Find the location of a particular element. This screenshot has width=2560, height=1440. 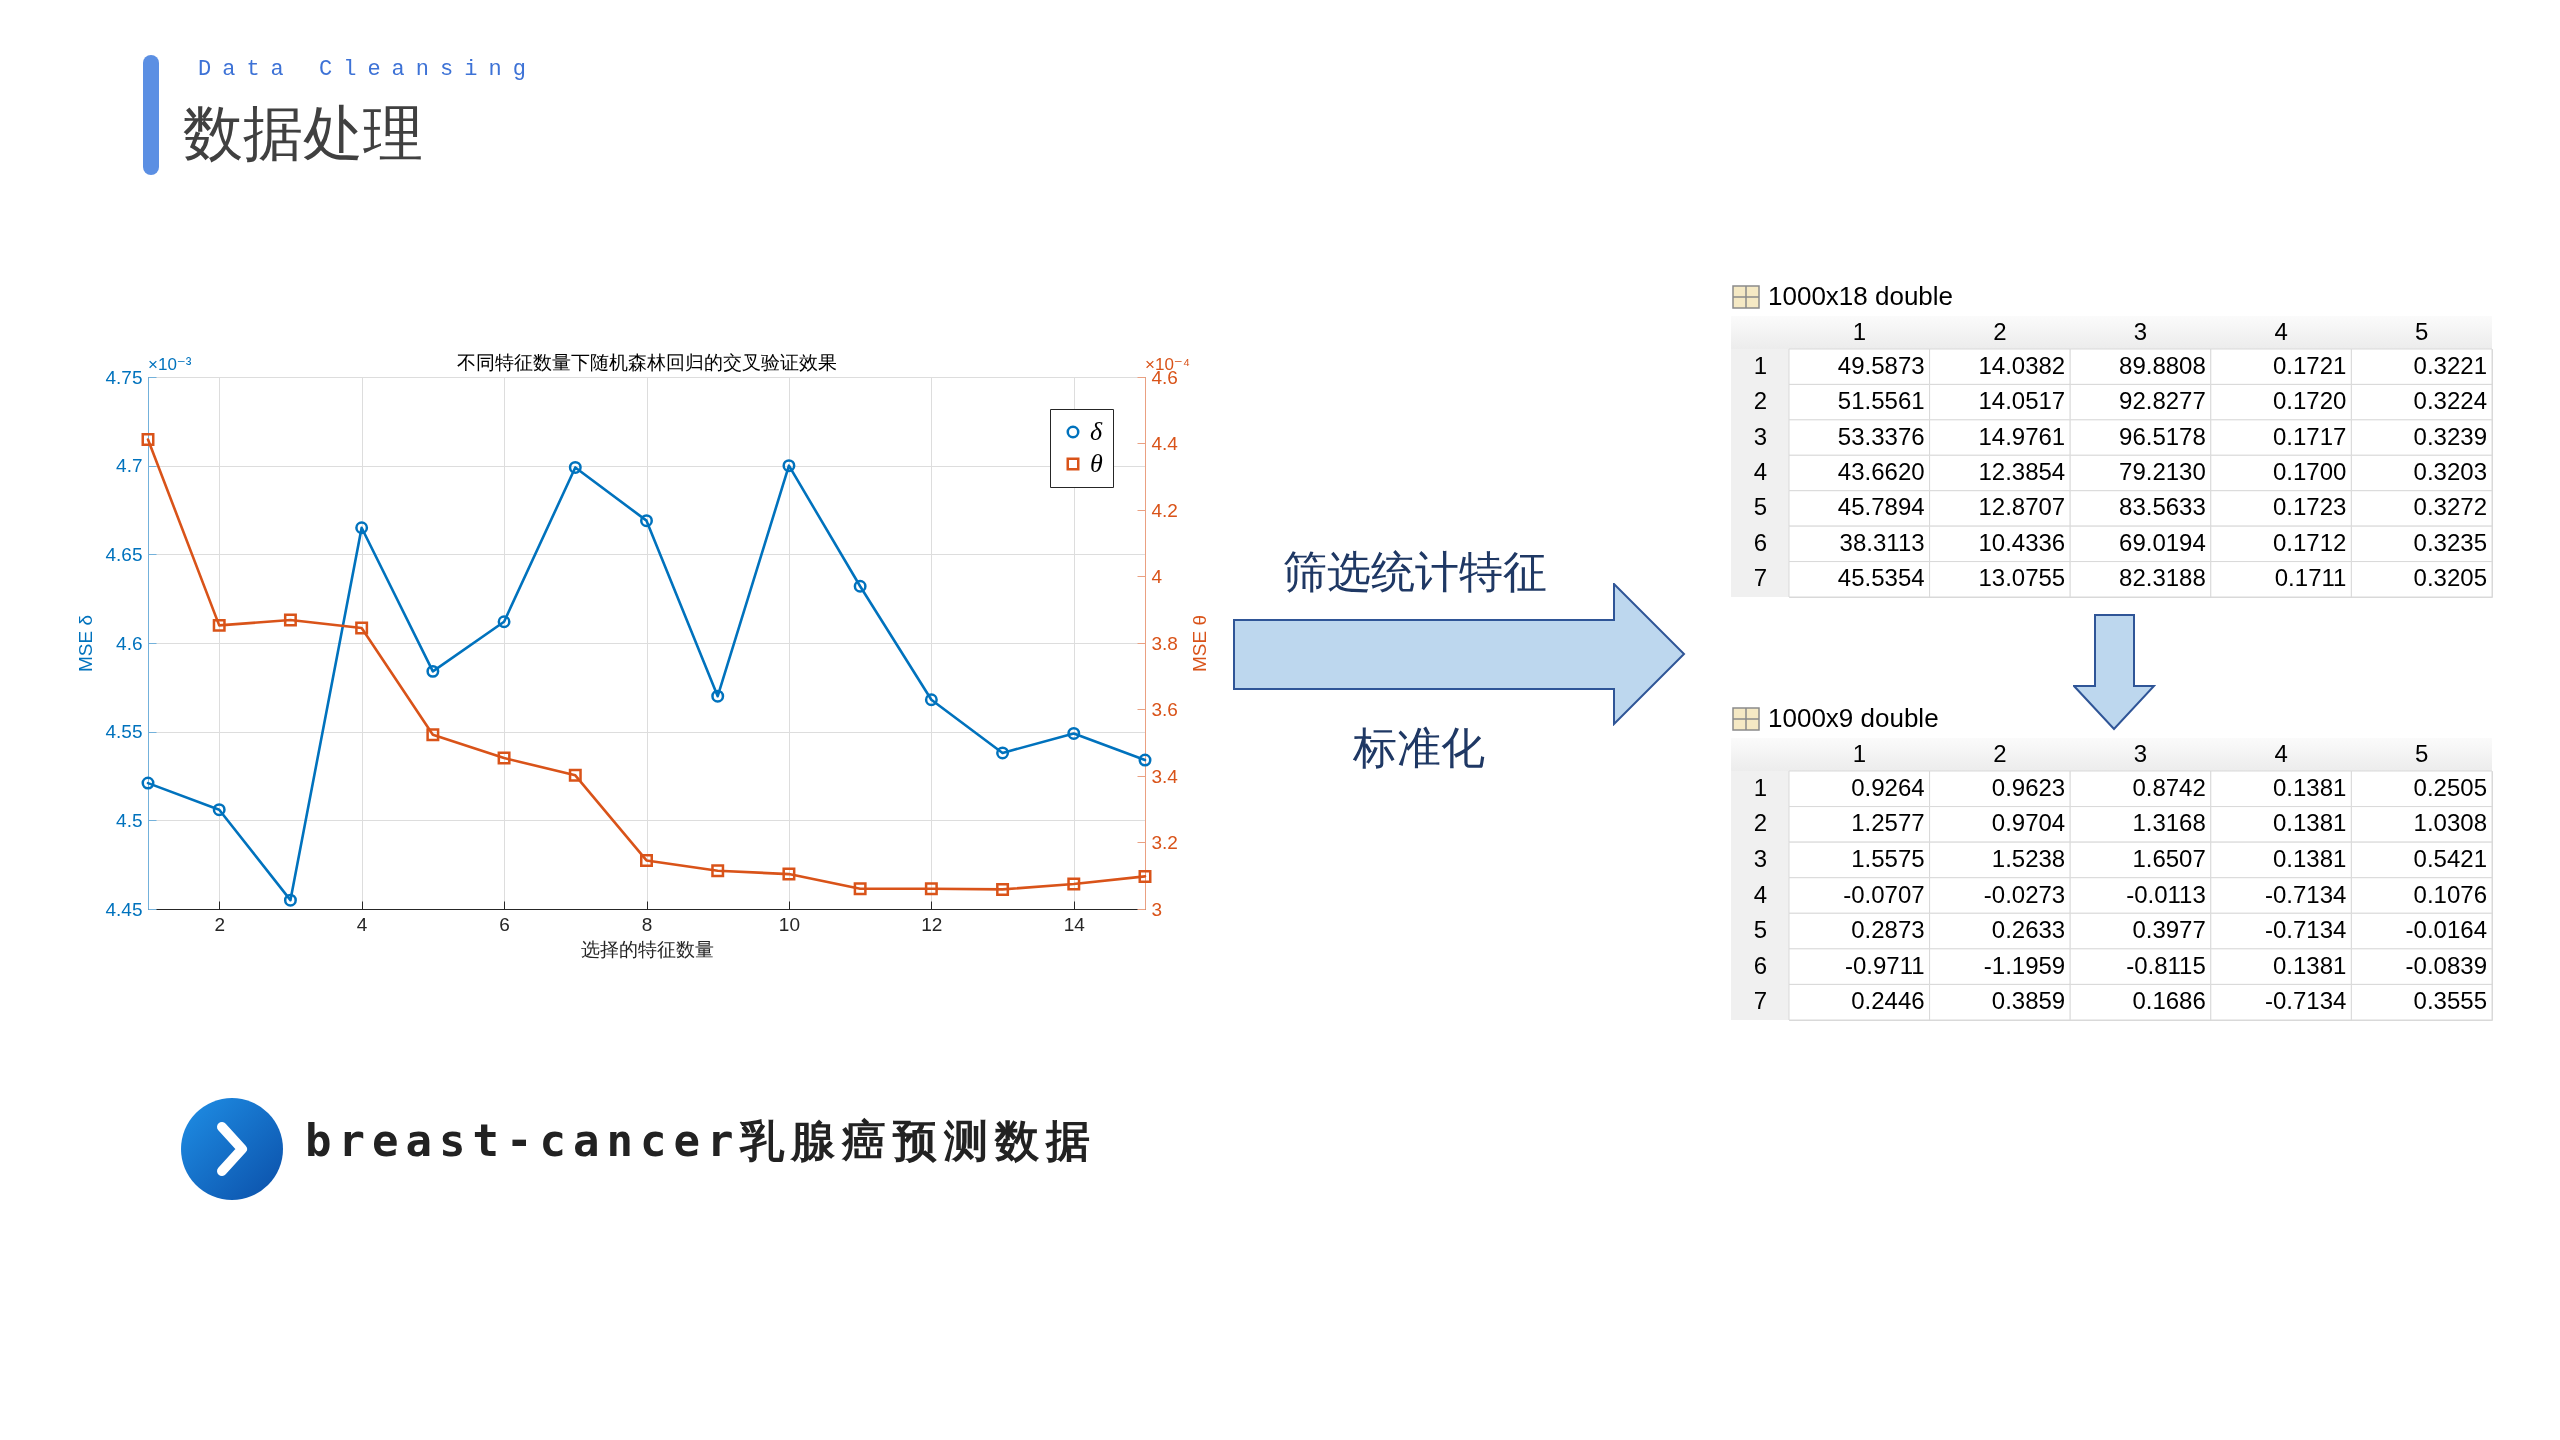

y2-tick-label: 3.4 is located at coordinates (1165, 776).